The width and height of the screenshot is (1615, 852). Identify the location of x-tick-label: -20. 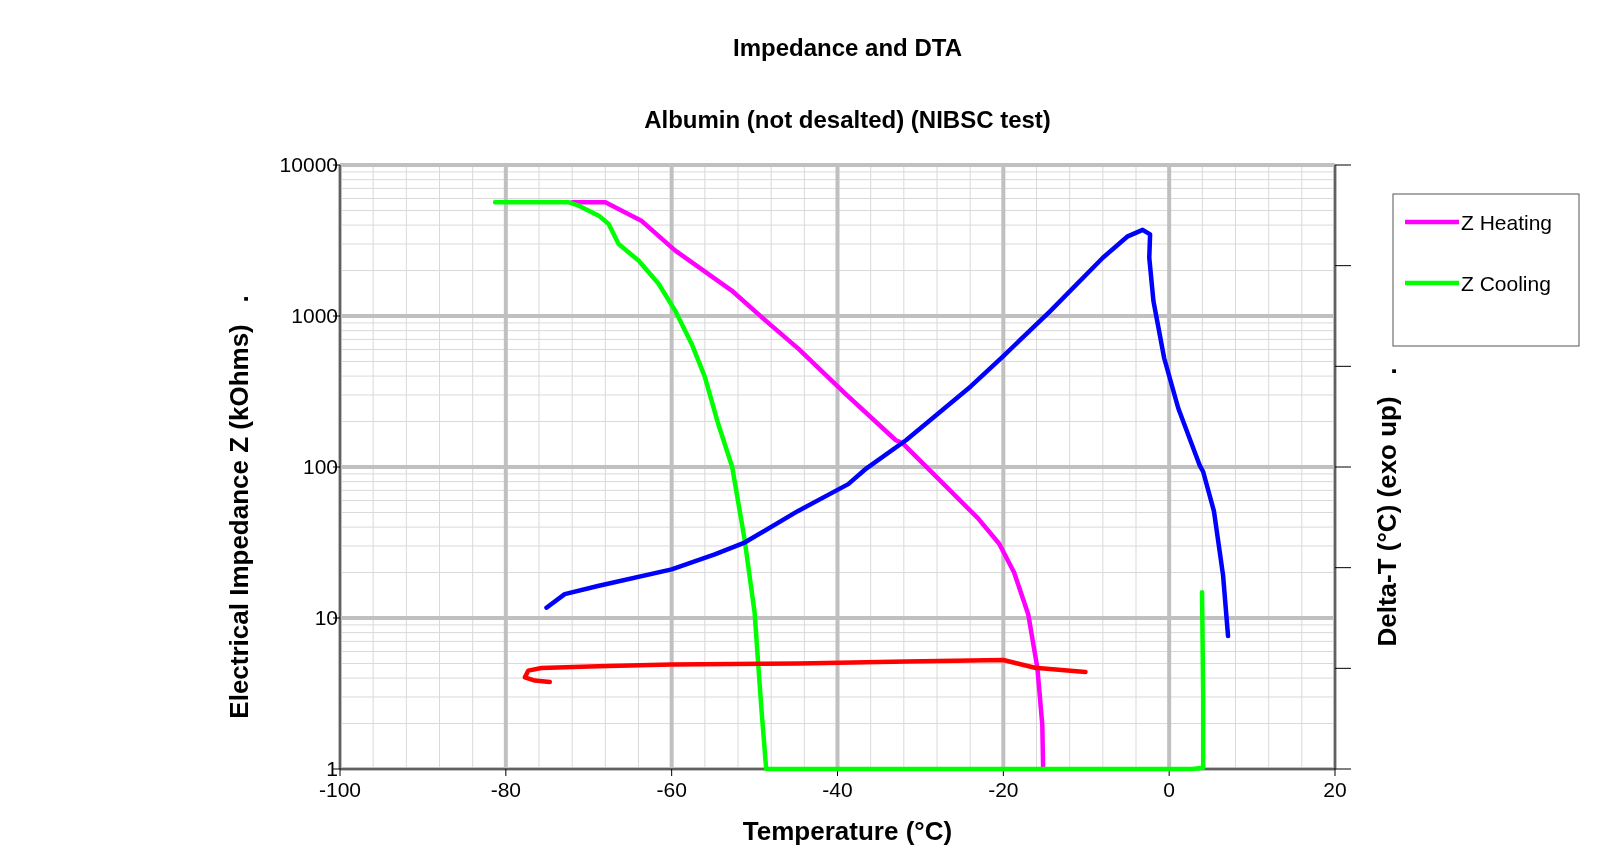
(1003, 789).